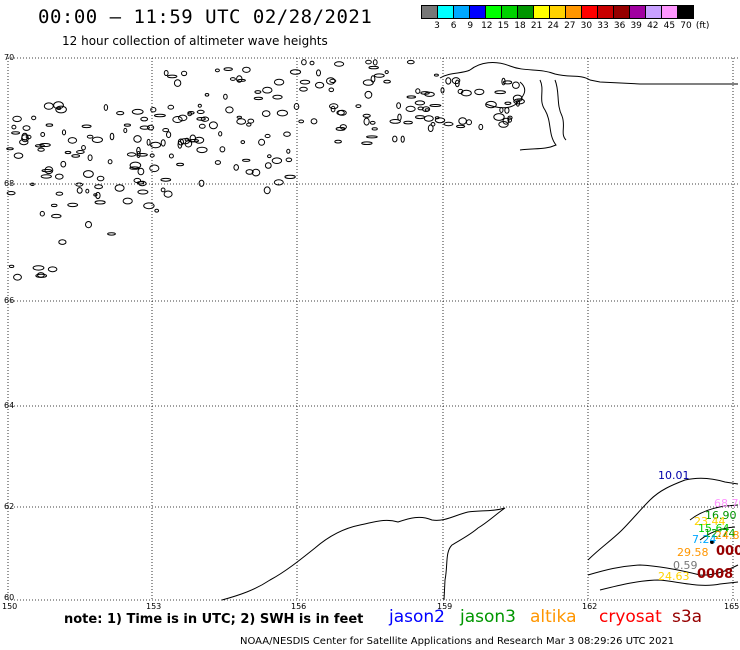 This screenshot has height=650, width=740. What do you see at coordinates (704, 539) in the screenshot?
I see `swh-reading: 7.24` at bounding box center [704, 539].